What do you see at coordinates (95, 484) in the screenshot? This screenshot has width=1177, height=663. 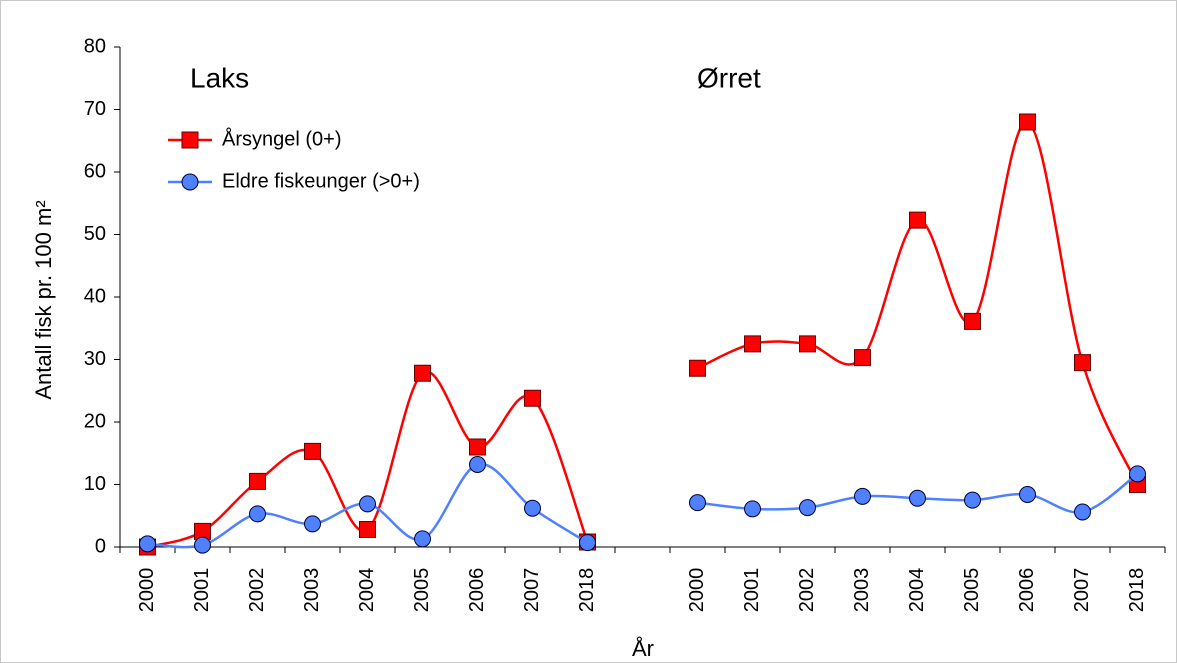 I see `y-tick-label: 10` at bounding box center [95, 484].